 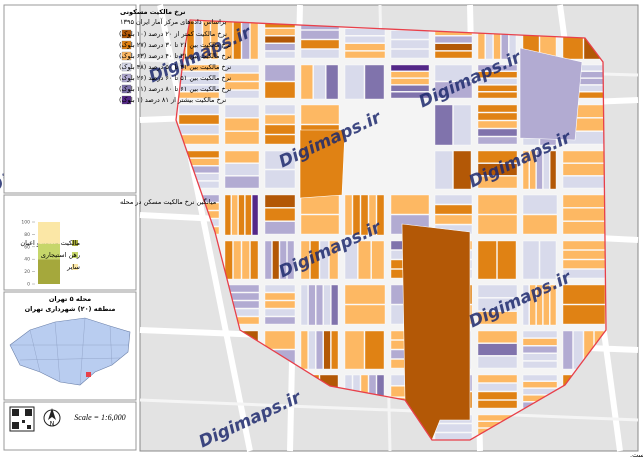 I want to click on scale-text: Scale = 1:6,000, so click(x=99, y=417).